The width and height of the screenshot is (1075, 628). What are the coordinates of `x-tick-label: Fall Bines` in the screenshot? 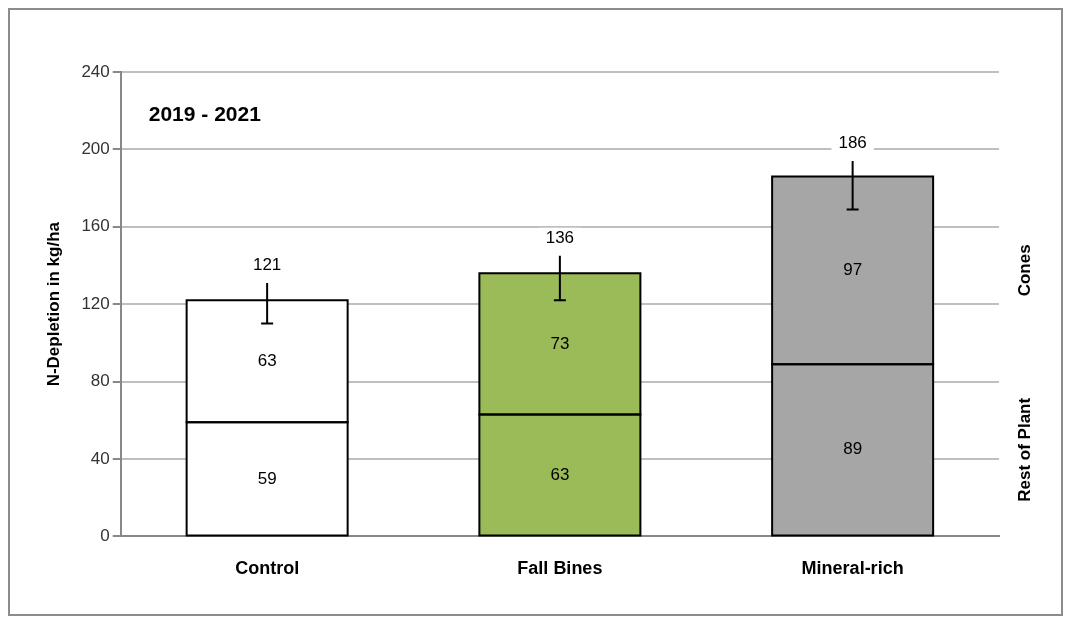 It's located at (560, 568).